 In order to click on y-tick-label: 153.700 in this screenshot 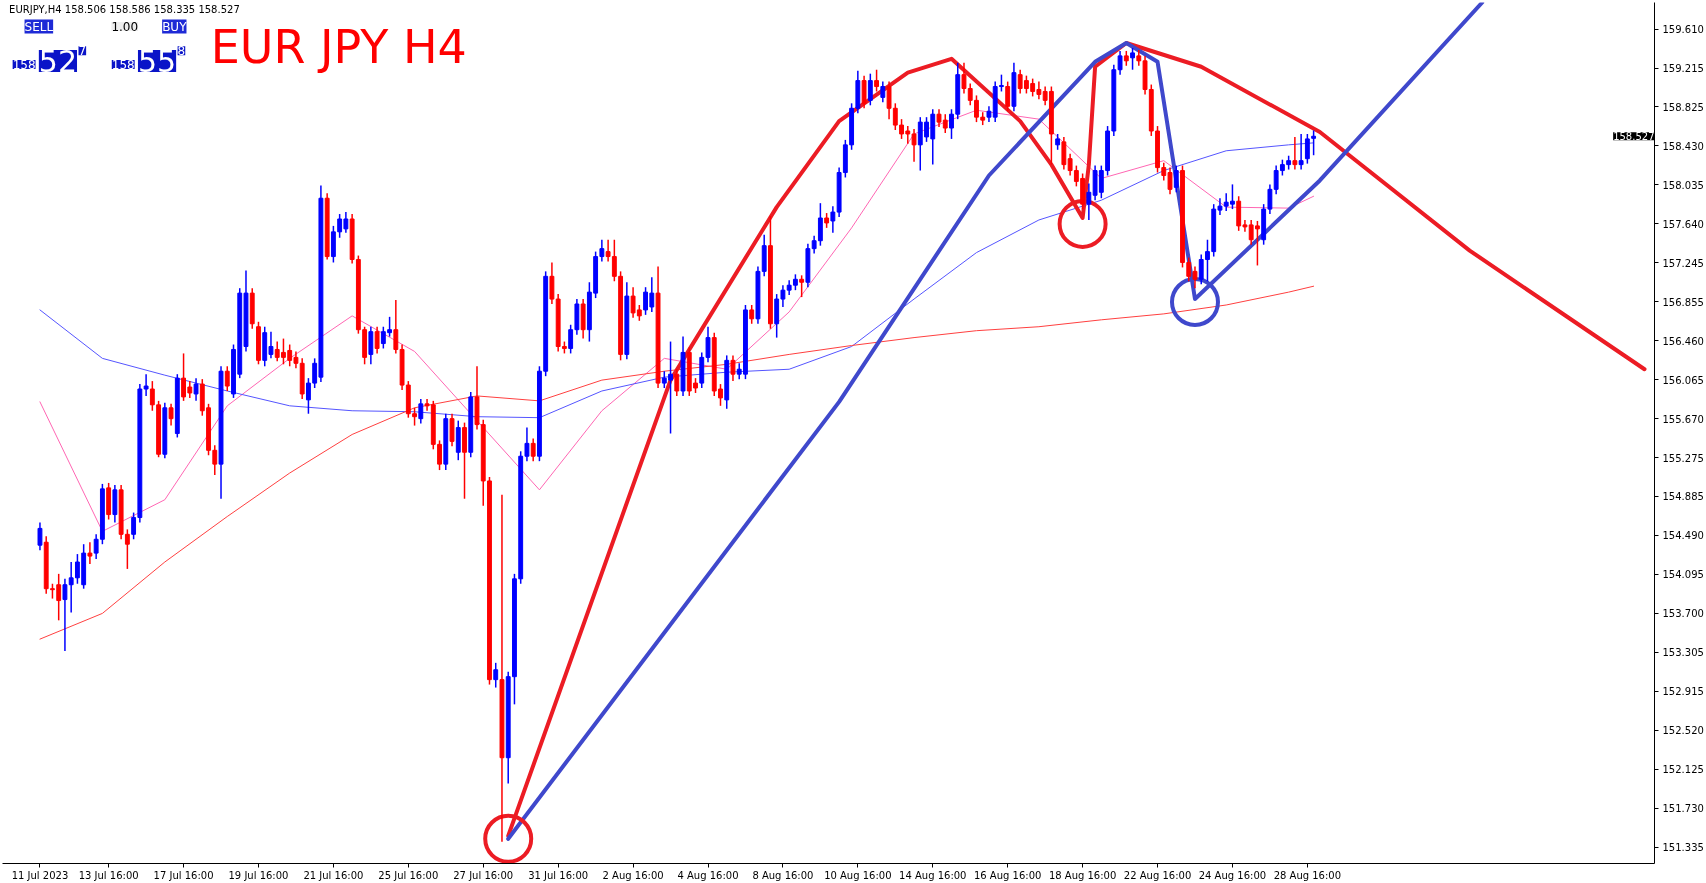, I will do `click(1683, 614)`.